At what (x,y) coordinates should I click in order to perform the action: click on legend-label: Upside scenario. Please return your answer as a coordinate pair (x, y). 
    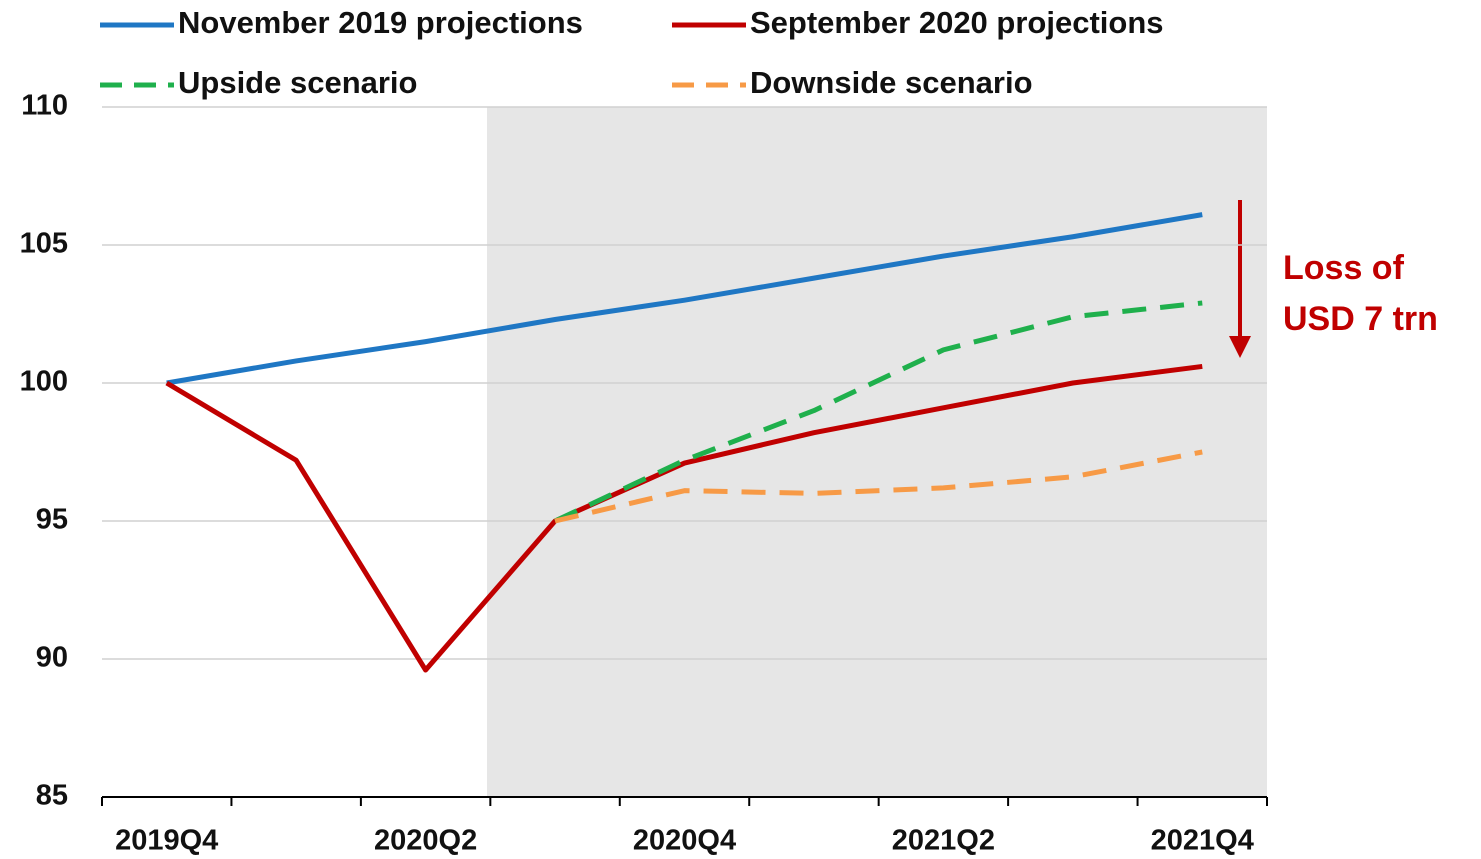
    Looking at the image, I should click on (297, 82).